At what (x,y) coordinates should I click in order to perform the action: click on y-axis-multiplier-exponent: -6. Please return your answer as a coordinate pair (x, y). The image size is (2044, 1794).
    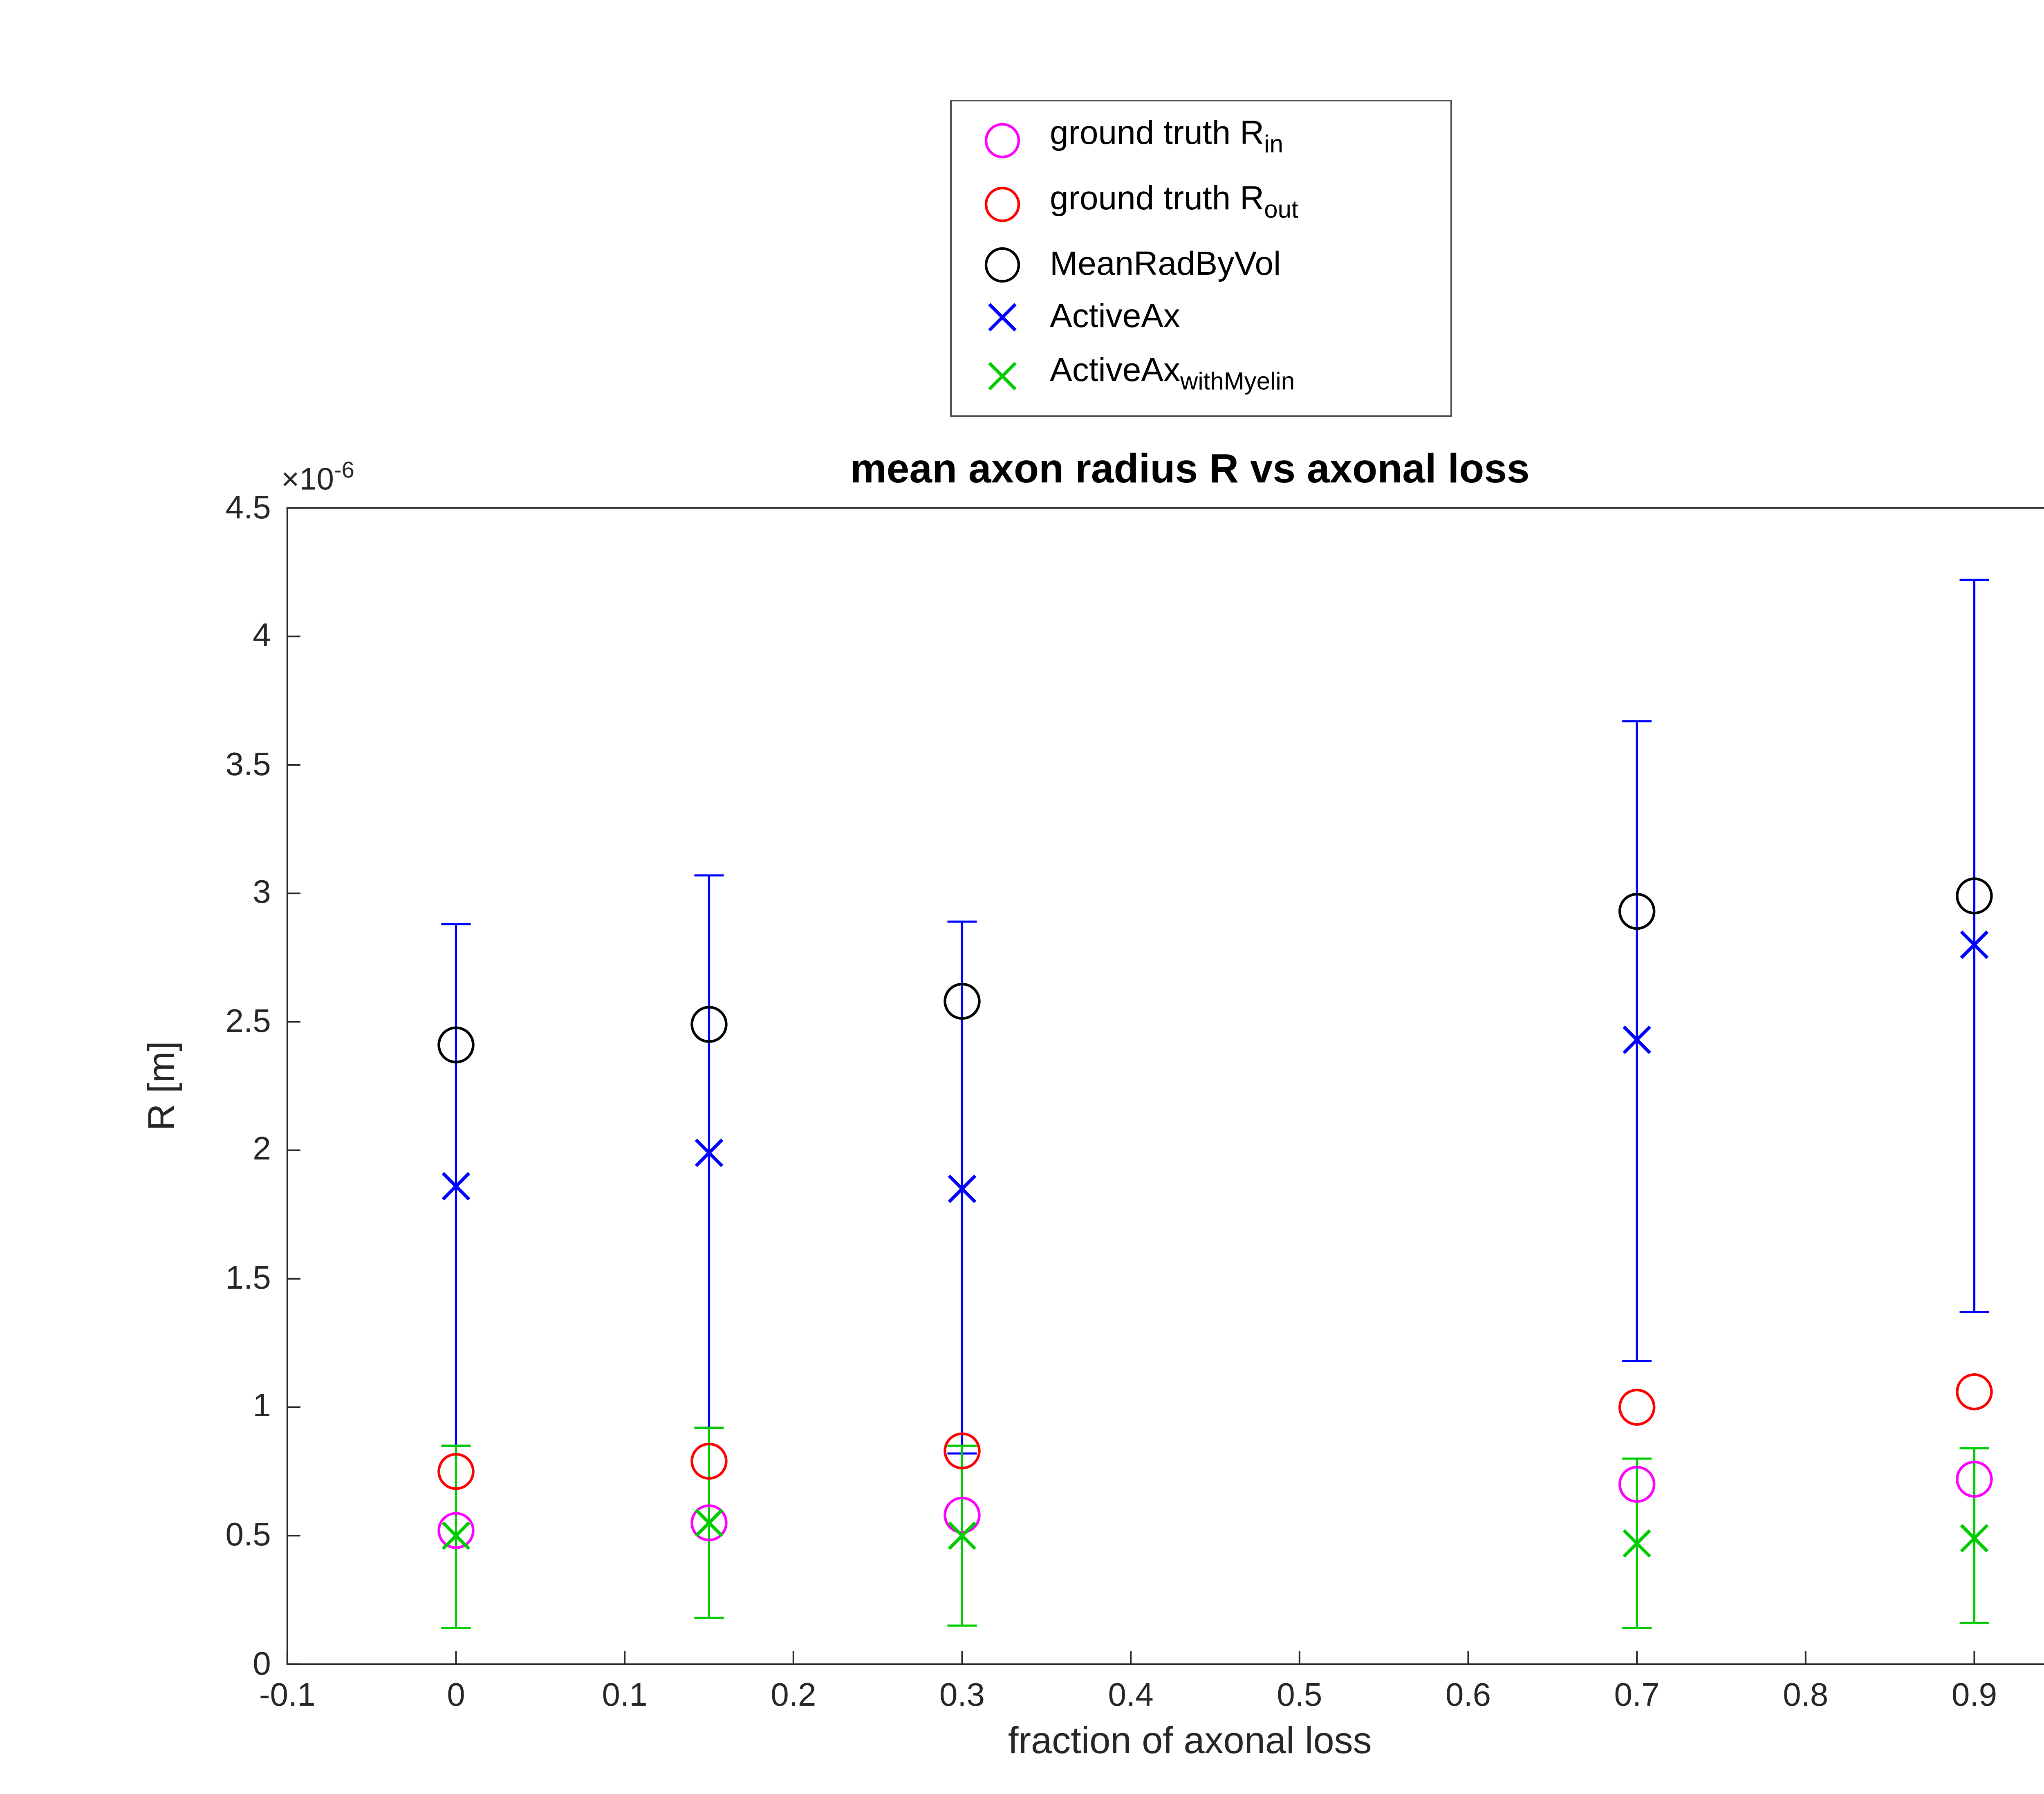
    Looking at the image, I should click on (344, 469).